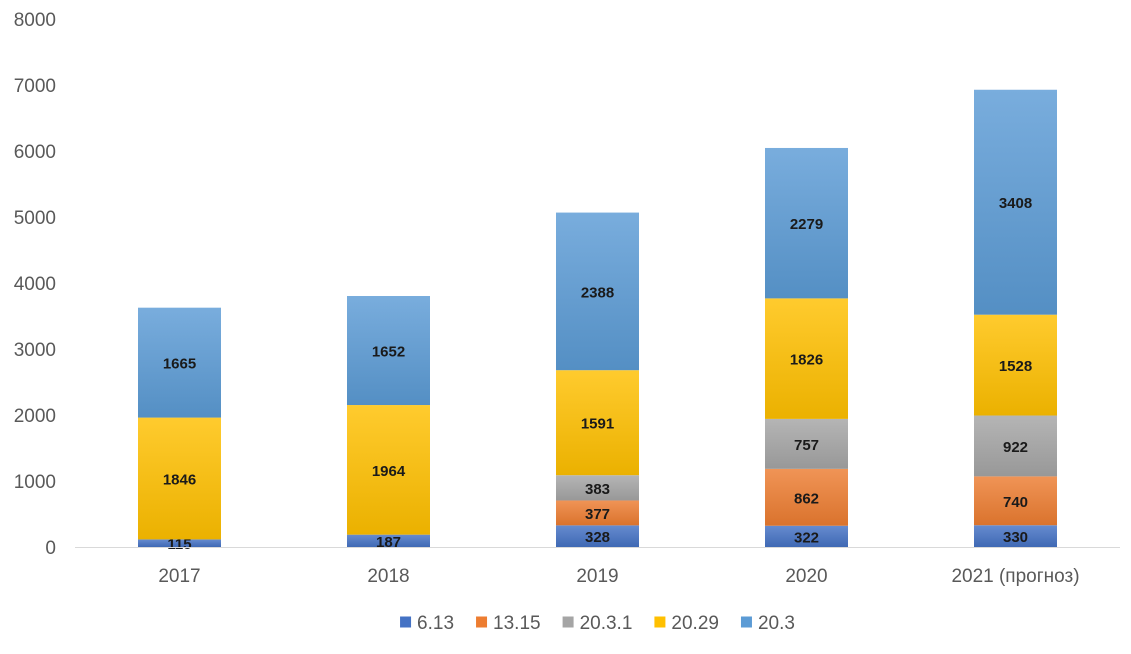 This screenshot has height=654, width=1131. Describe the element at coordinates (35, 482) in the screenshot. I see `y-tick-label: 1000` at that location.